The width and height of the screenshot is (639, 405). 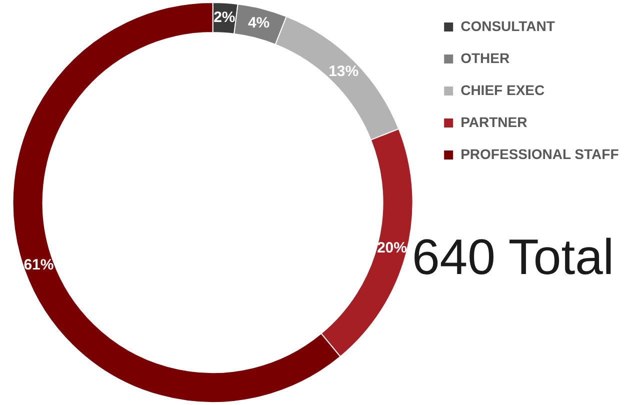 I want to click on data-label: 20%, so click(x=391, y=248).